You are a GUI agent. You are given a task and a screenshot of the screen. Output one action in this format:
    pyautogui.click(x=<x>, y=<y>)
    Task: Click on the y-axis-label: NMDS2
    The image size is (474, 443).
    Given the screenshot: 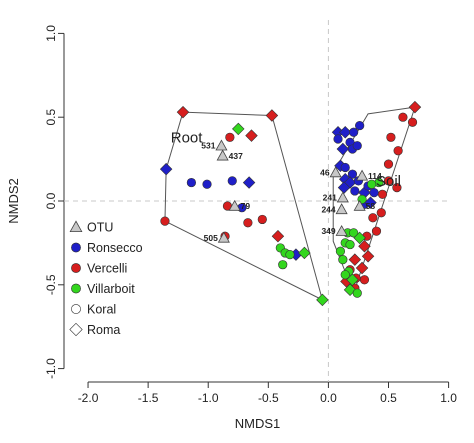 What is the action you would take?
    pyautogui.click(x=13, y=201)
    